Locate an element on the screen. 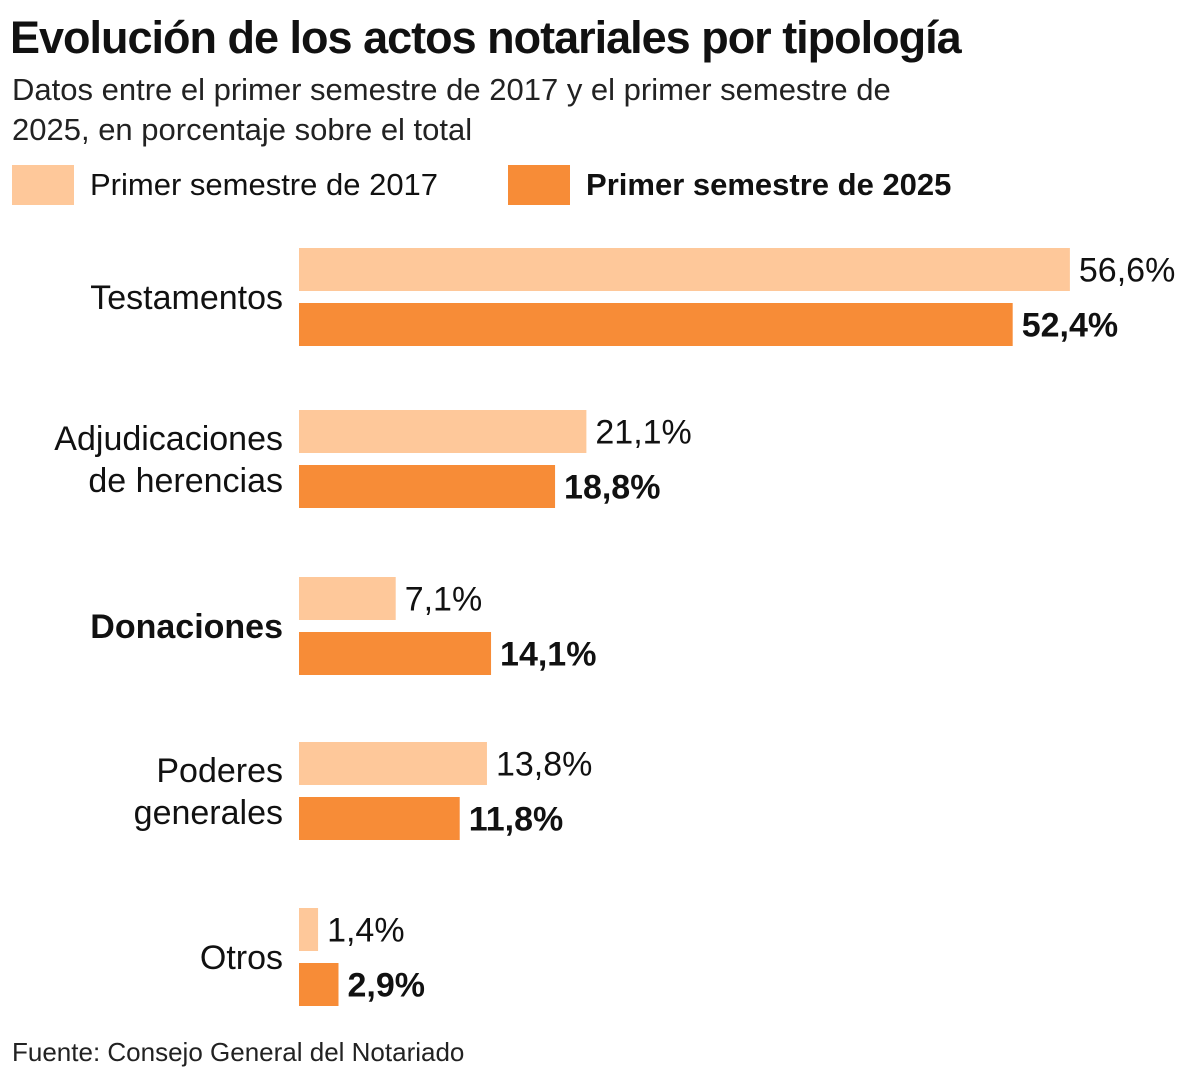 The image size is (1200, 1081). category-label: Donaciones is located at coordinates (186, 627).